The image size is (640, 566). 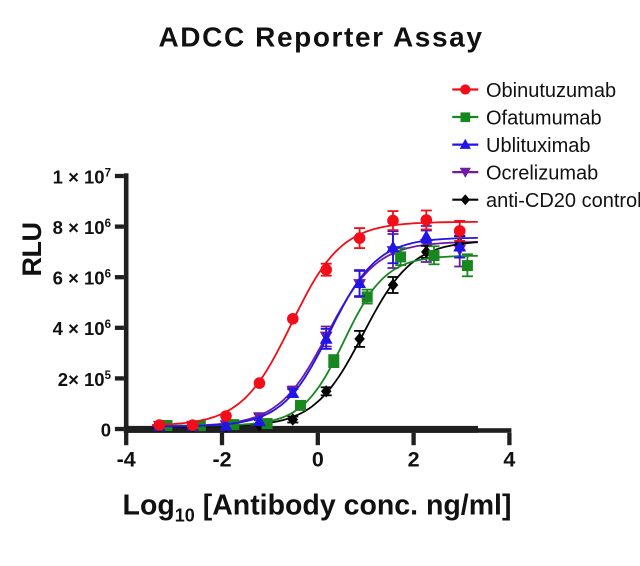 I want to click on svg-text: 6 × 10⁶, so click(x=82, y=278).